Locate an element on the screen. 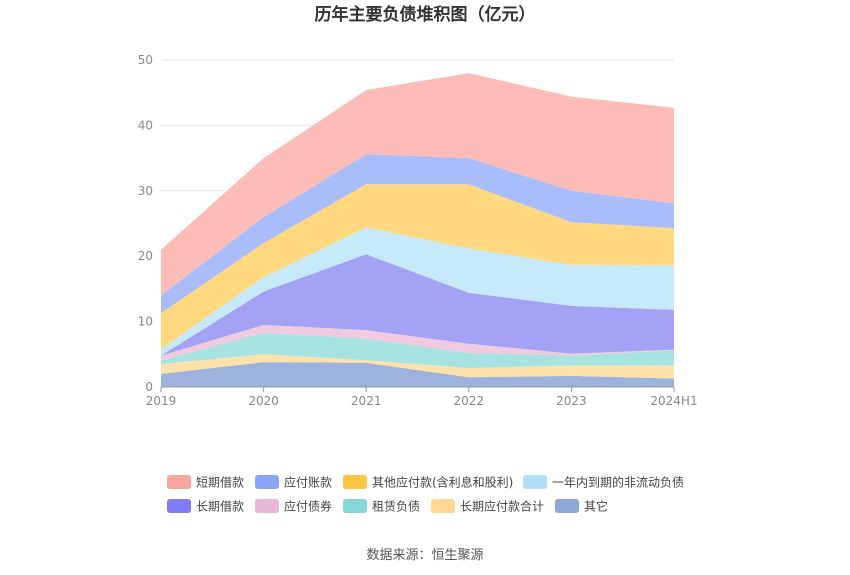 The image size is (850, 575). y-tick-label: 30 is located at coordinates (145, 191).